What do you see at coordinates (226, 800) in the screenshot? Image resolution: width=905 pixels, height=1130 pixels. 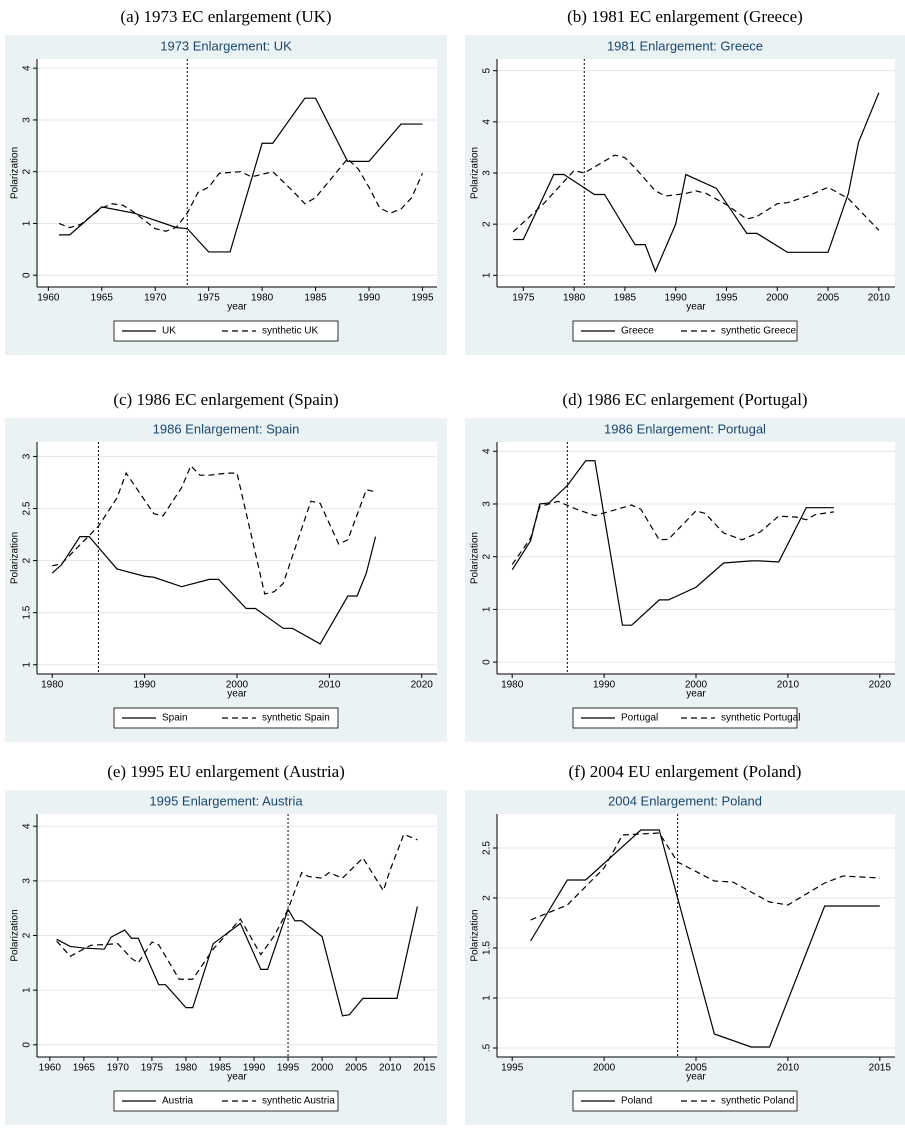 I see `chart-title: 1995 Enlargement: Austria` at bounding box center [226, 800].